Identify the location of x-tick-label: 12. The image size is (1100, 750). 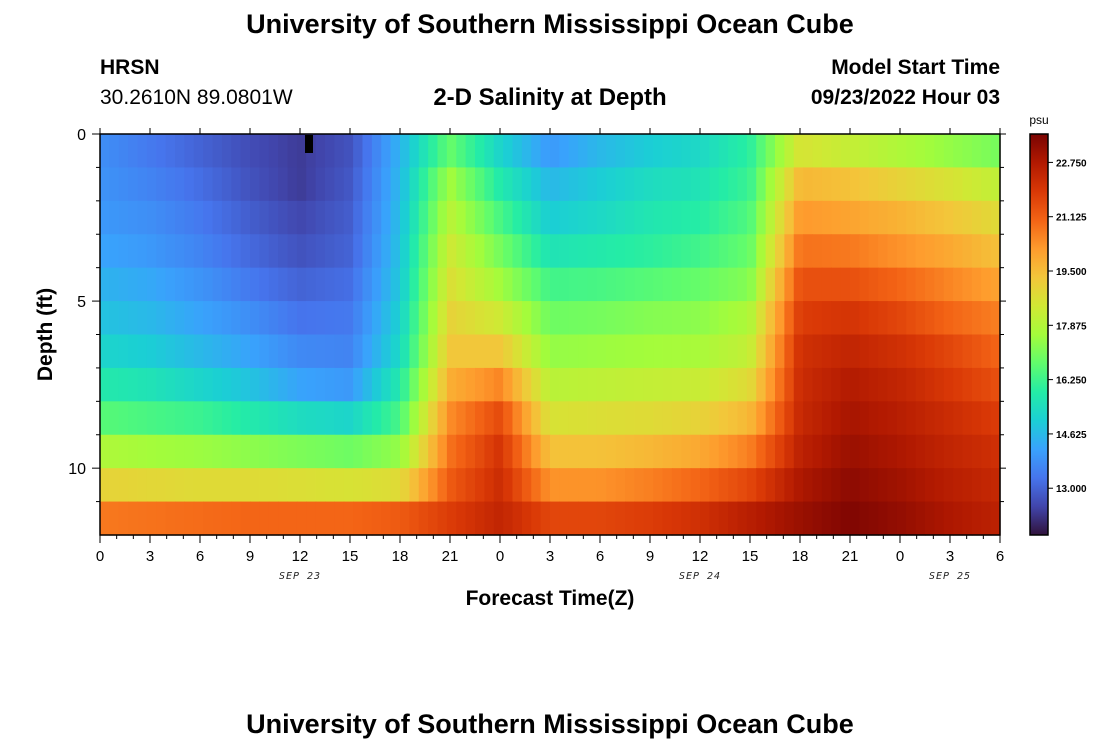
(300, 556).